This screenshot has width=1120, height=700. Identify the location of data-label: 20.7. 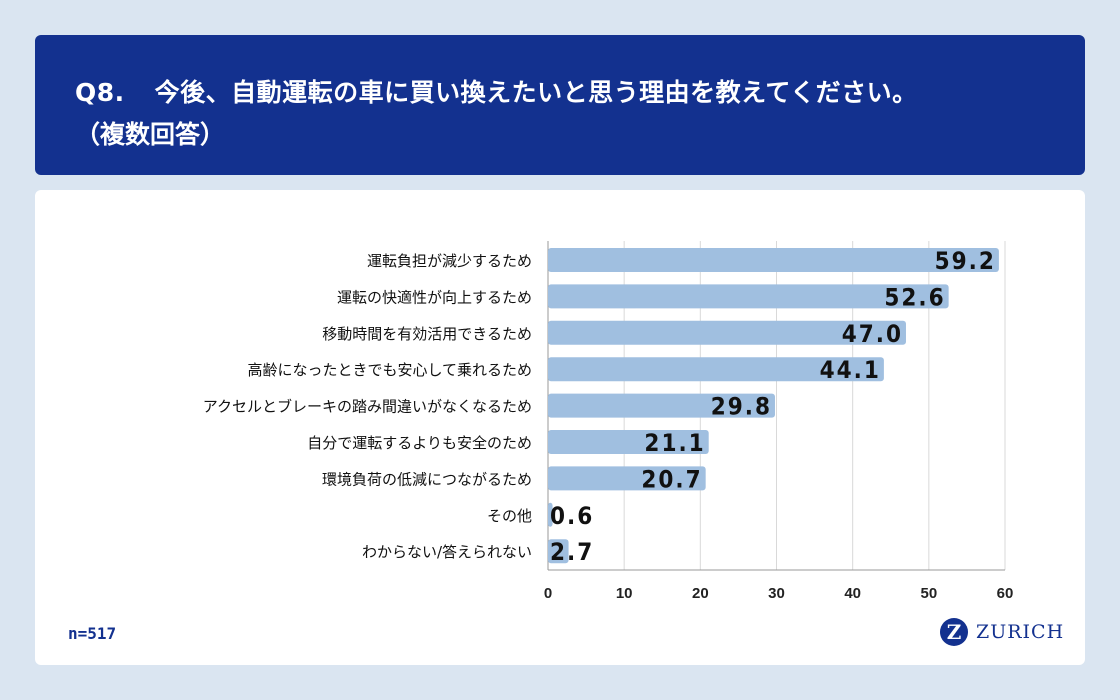
(671, 479).